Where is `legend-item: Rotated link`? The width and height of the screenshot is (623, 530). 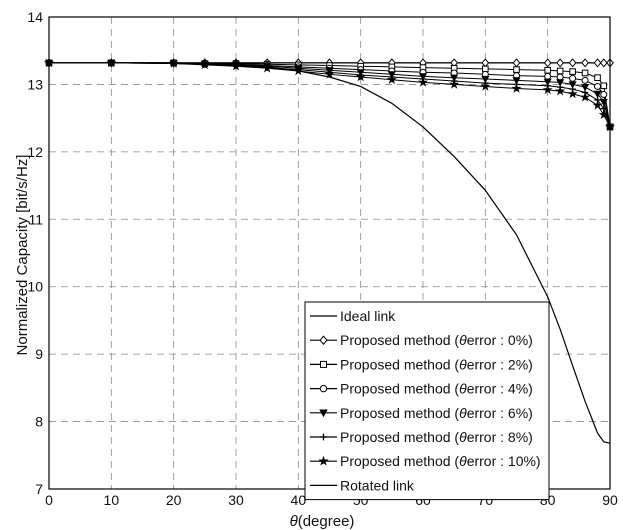 legend-item: Rotated link is located at coordinates (362, 485).